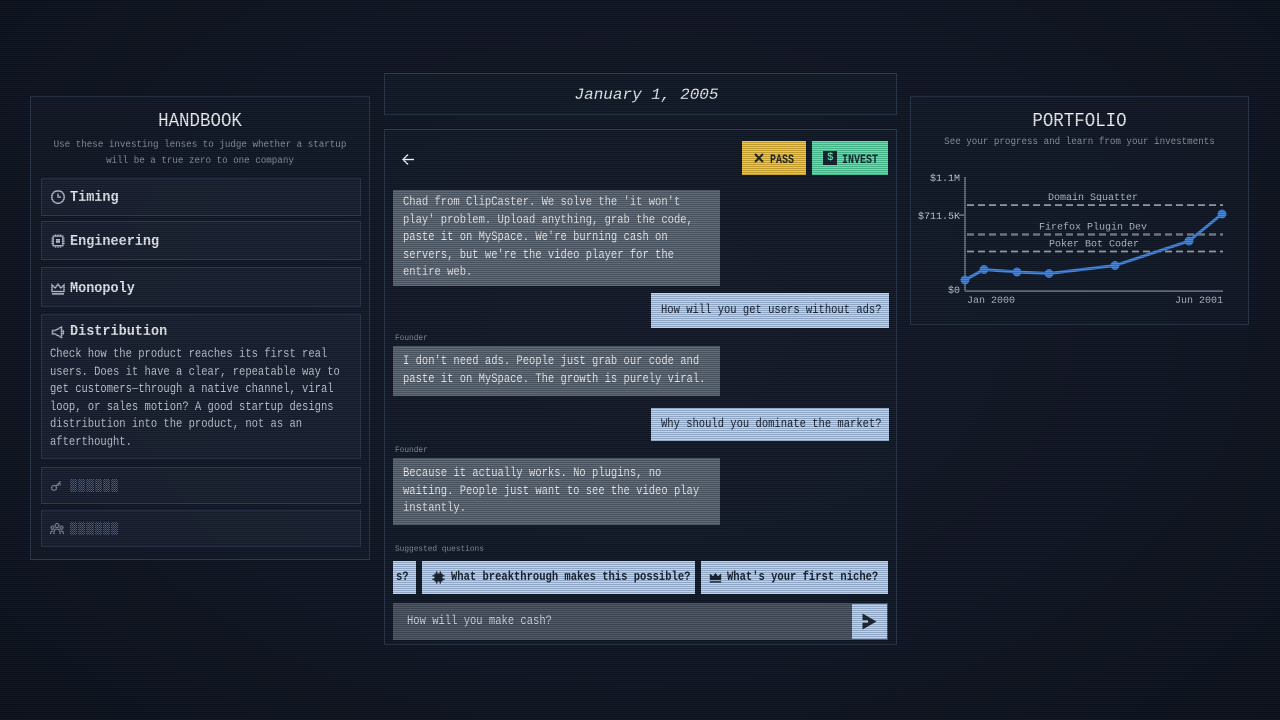 The image size is (1280, 720). Describe the element at coordinates (939, 217) in the screenshot. I see `svg-text: $711.5K` at that location.